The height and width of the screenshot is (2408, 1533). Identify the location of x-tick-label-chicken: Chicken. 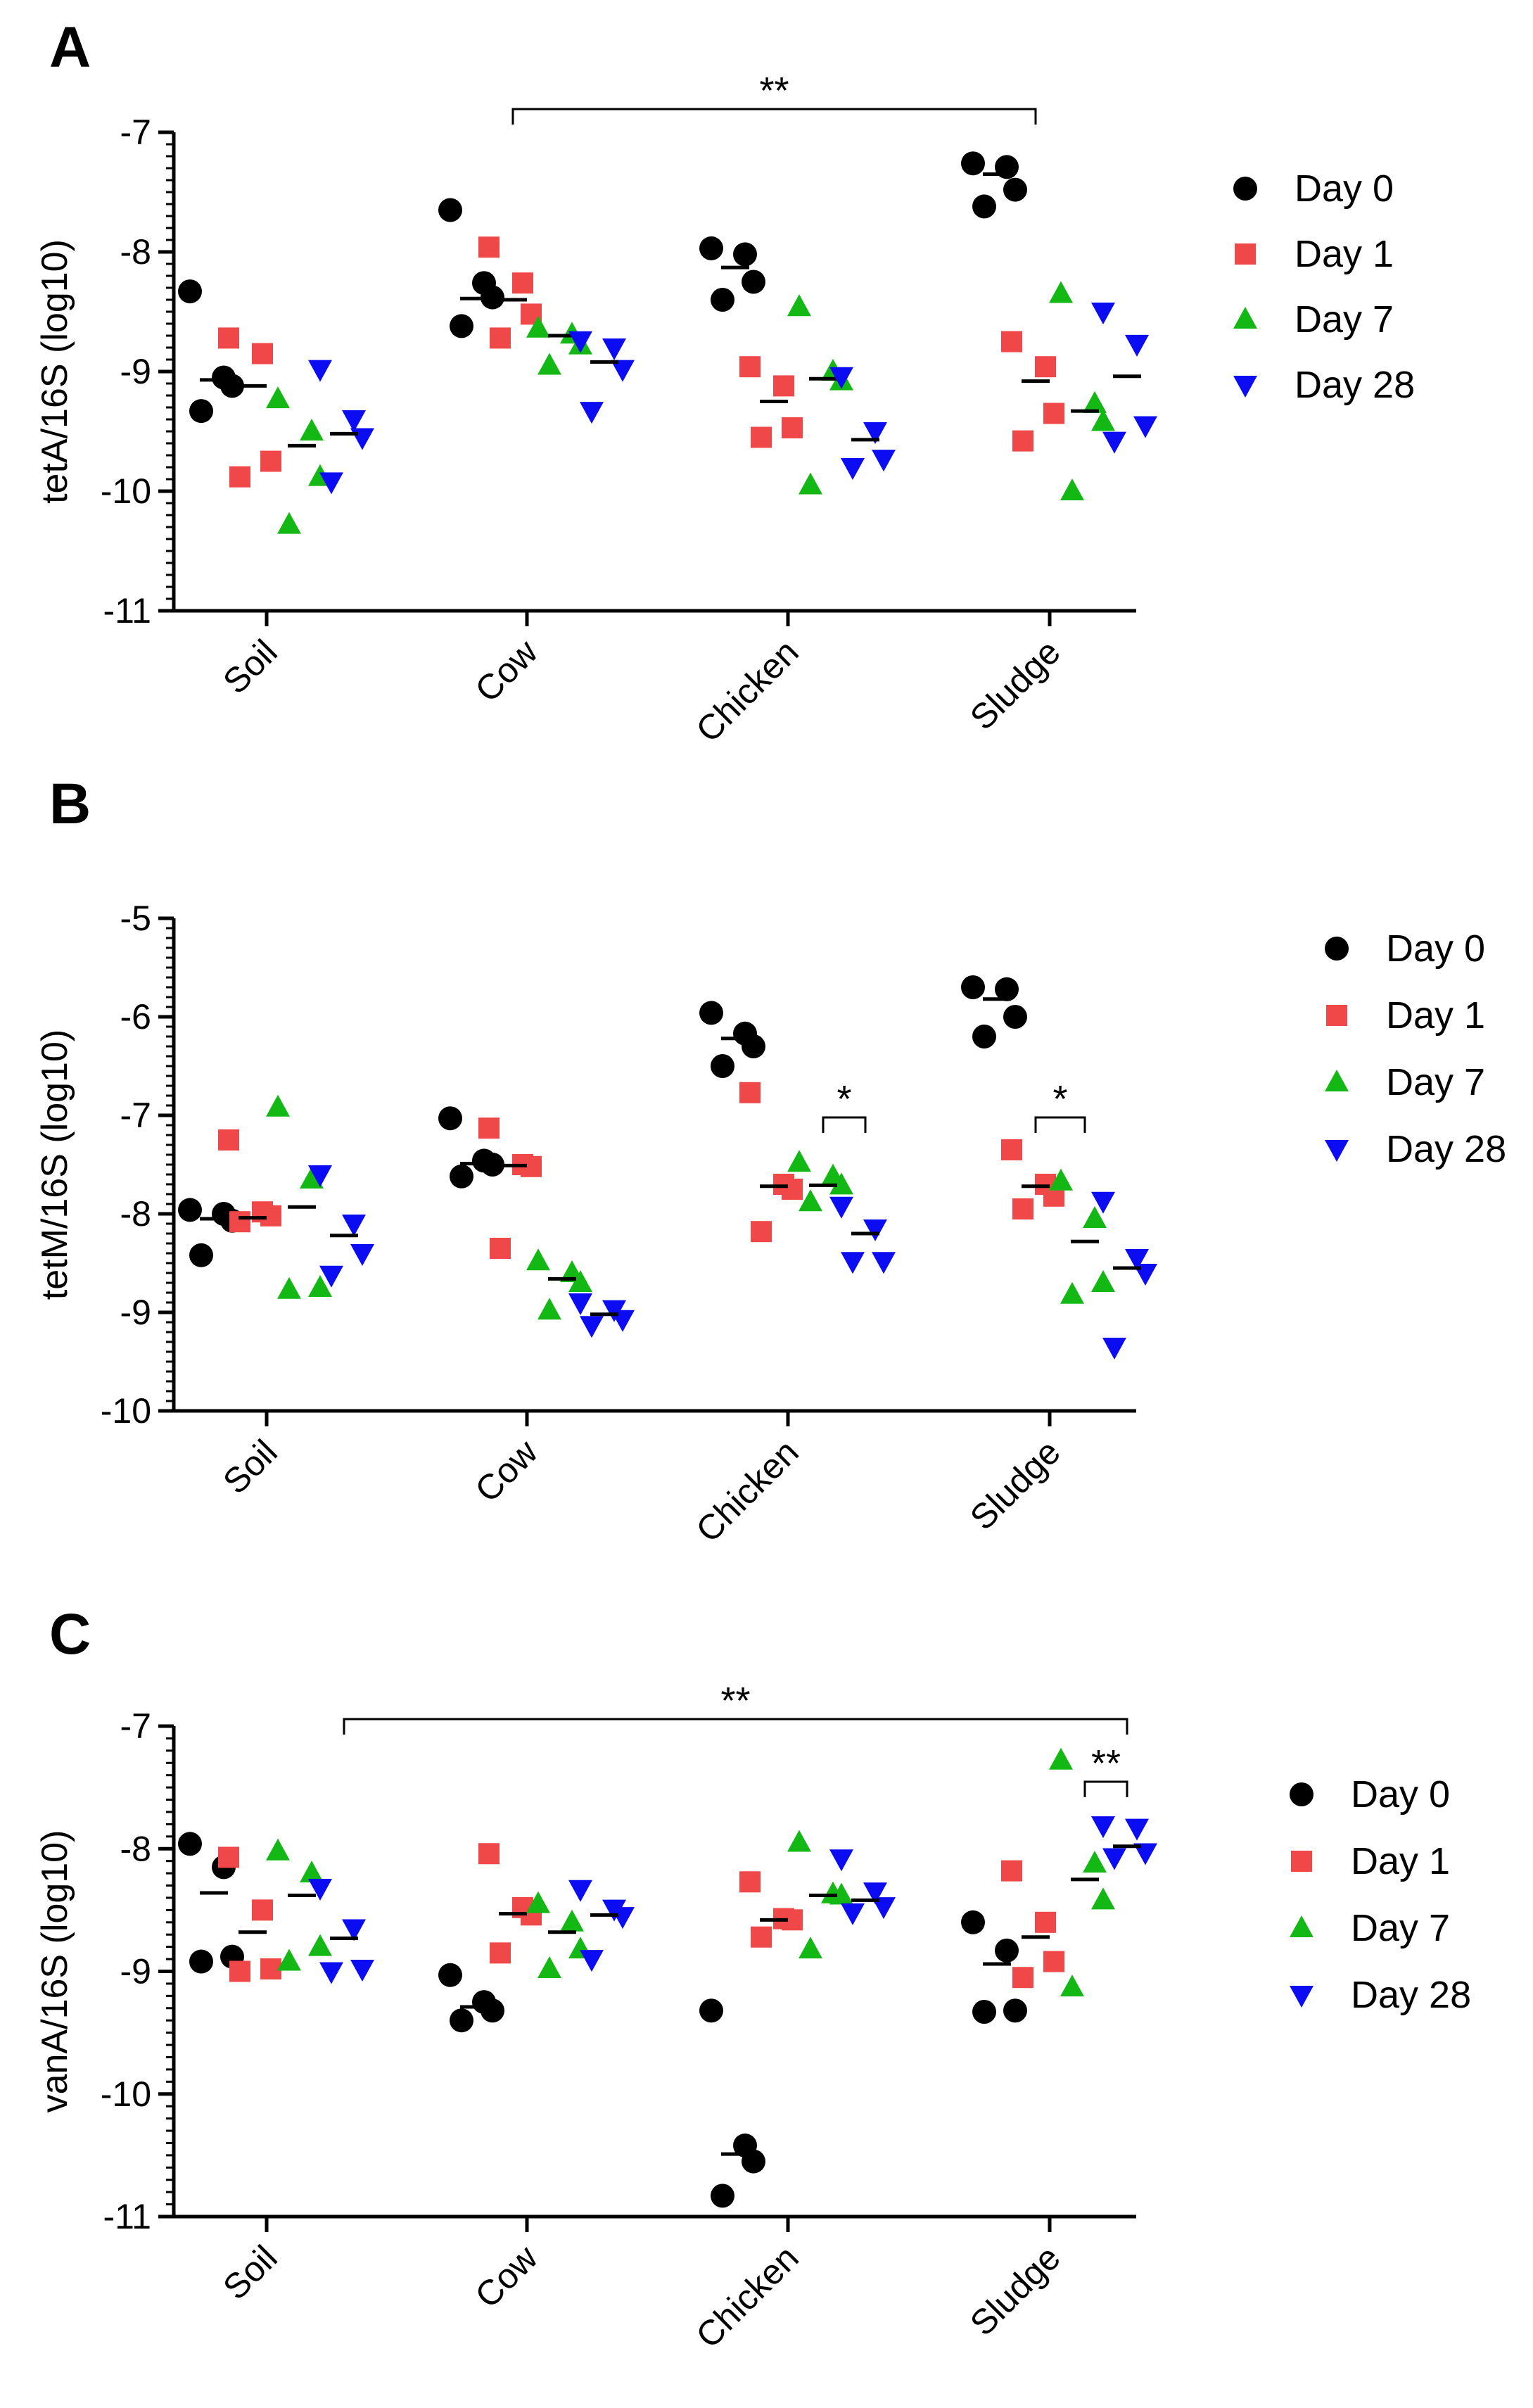
(747, 690).